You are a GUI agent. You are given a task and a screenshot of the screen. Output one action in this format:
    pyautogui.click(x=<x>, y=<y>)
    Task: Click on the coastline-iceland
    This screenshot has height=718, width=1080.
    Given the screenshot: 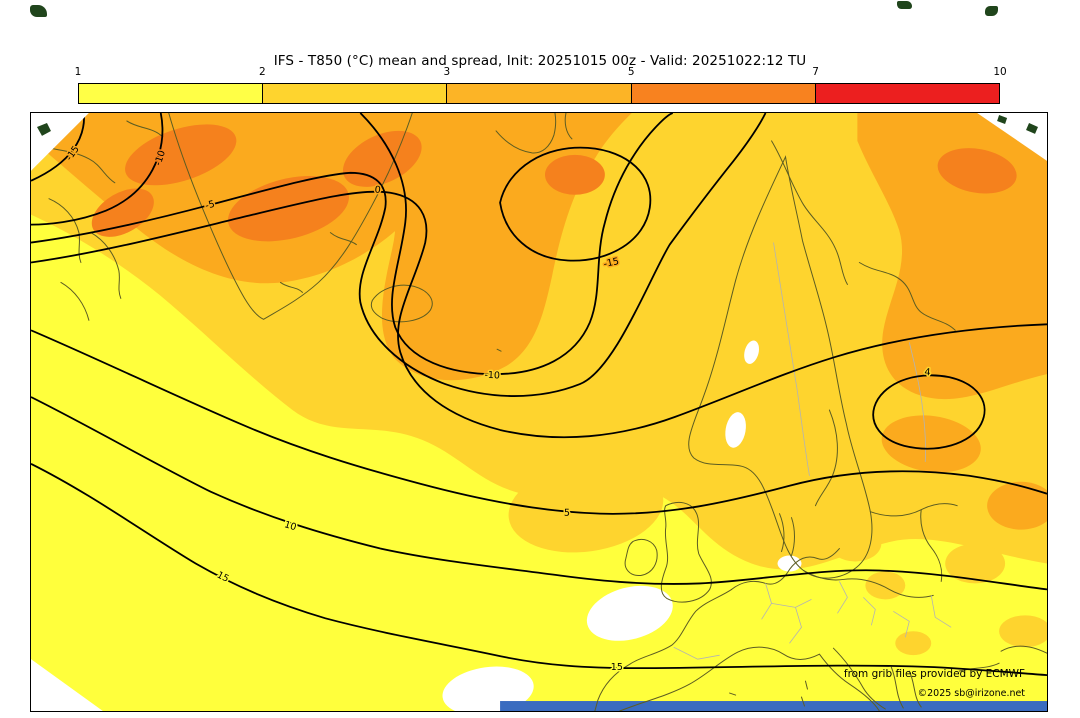 What is the action you would take?
    pyautogui.click(x=401, y=303)
    